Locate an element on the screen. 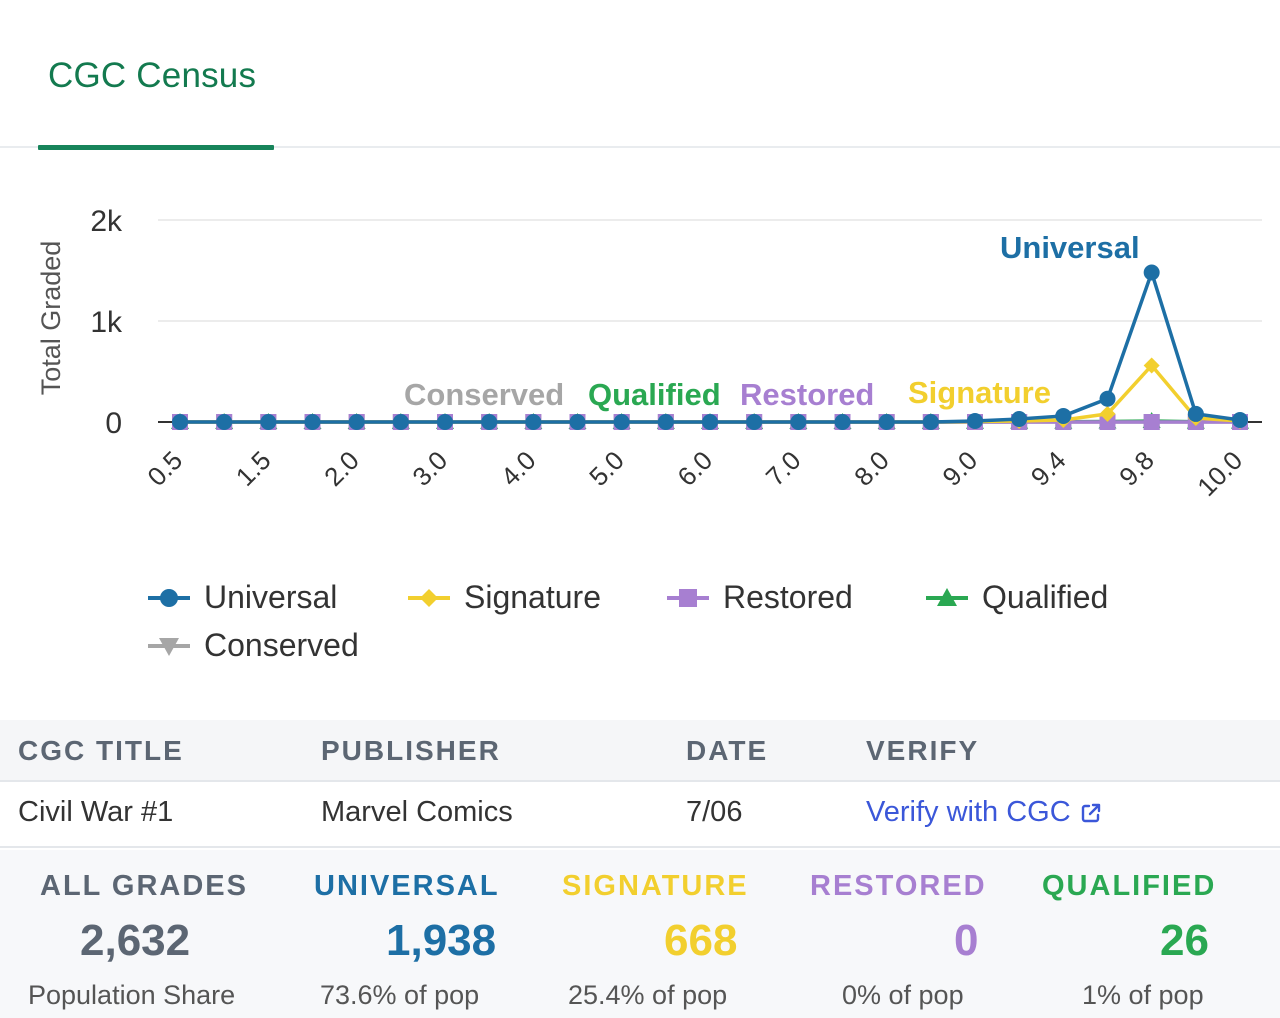  stat-all-grades: ALL GRADES 2,632 Population Share is located at coordinates (140, 934).